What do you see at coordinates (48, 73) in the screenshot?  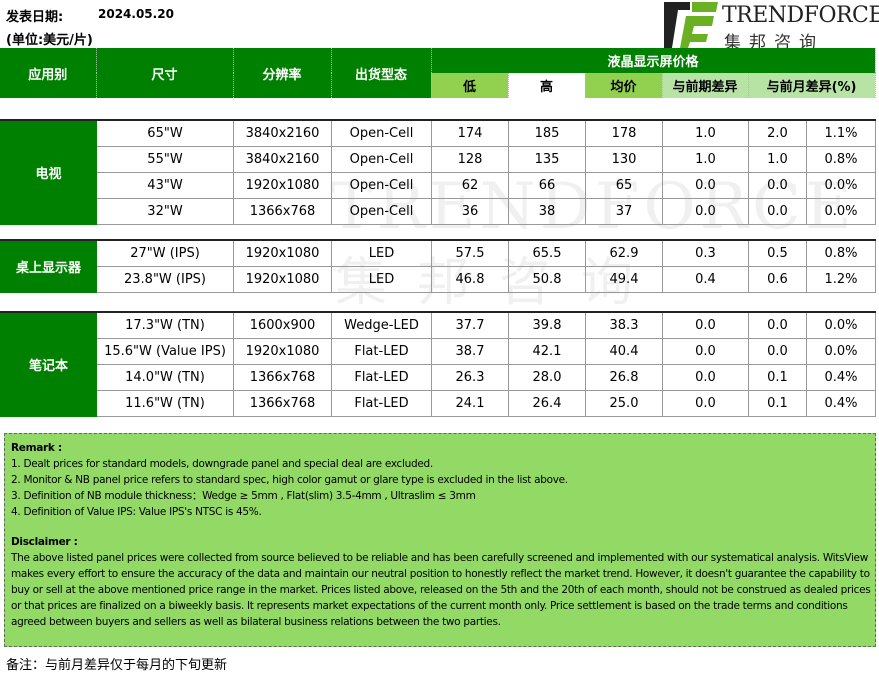 I see `col-app: 应用别` at bounding box center [48, 73].